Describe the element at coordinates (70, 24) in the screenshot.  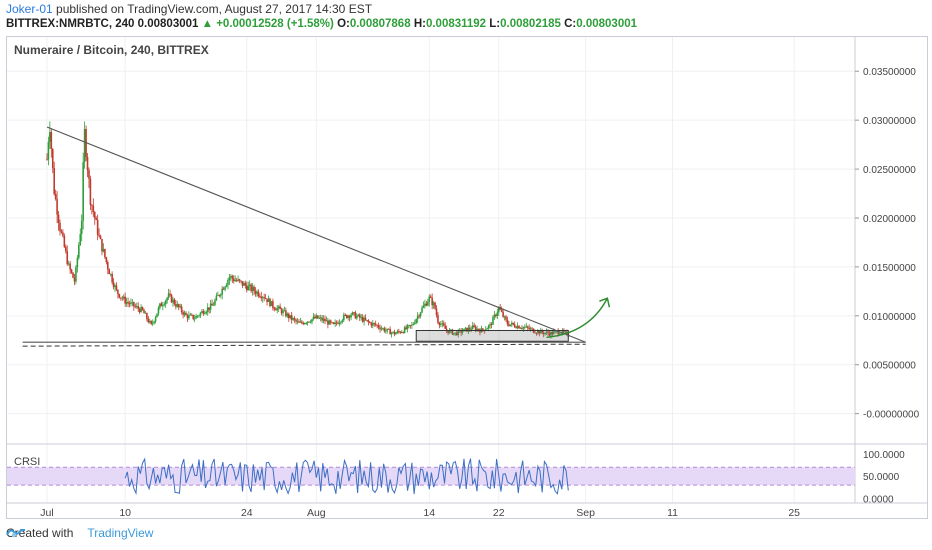
I see `symbol-label: BITTREX:NMRBTC, 240` at that location.